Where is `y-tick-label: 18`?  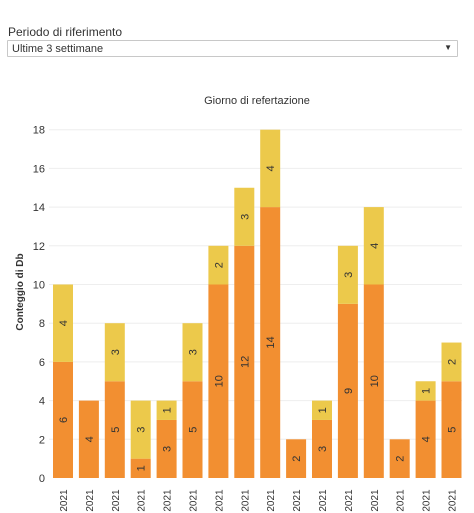
y-tick-label: 18 is located at coordinates (39, 131).